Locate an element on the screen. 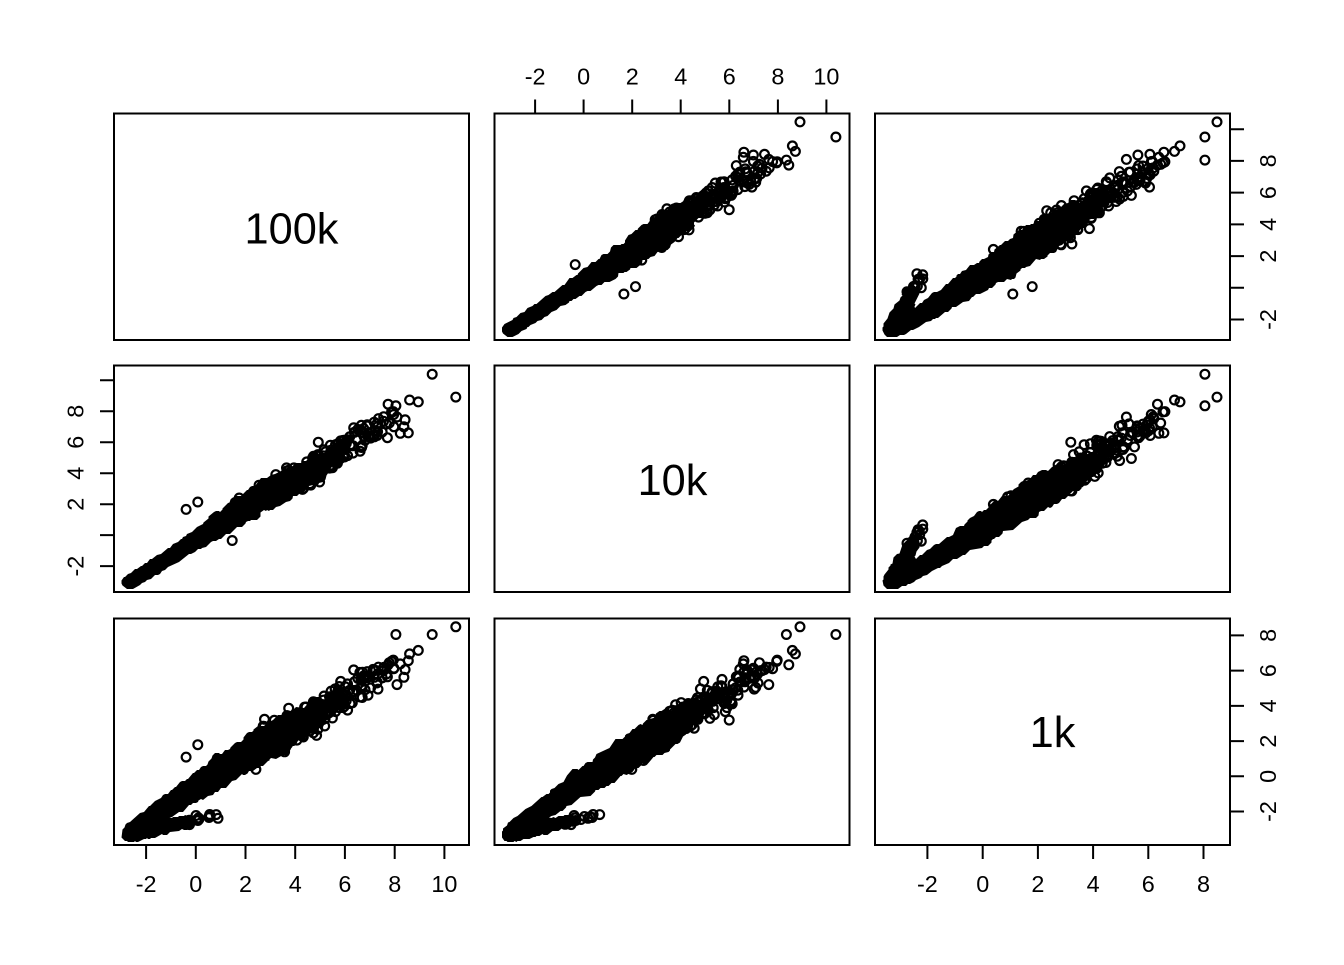 The image size is (1344, 965). svg-text: 100k is located at coordinates (292, 230).